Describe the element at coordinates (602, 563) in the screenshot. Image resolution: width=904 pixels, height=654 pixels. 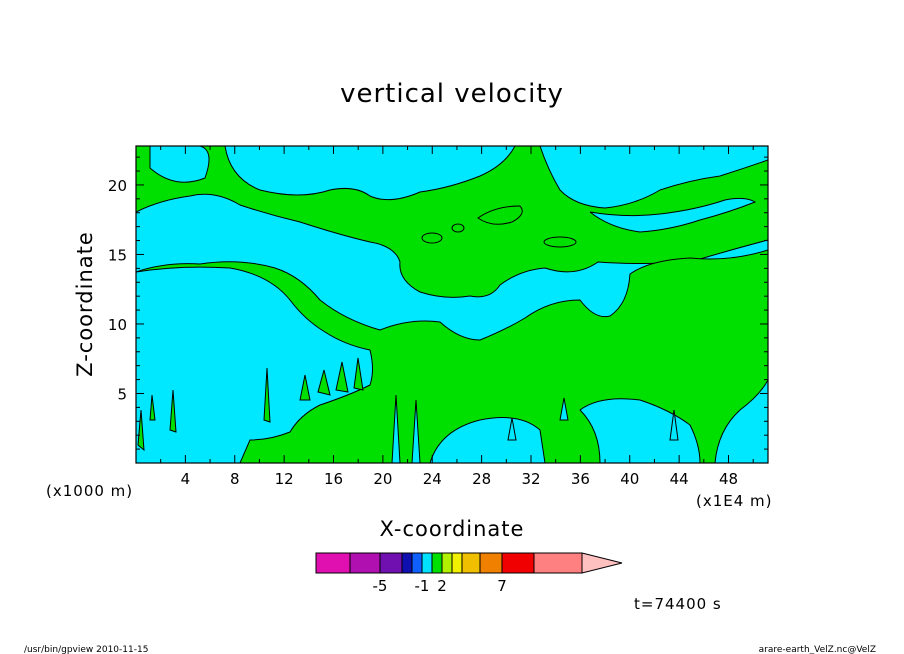
I see `colorbar-arrow` at that location.